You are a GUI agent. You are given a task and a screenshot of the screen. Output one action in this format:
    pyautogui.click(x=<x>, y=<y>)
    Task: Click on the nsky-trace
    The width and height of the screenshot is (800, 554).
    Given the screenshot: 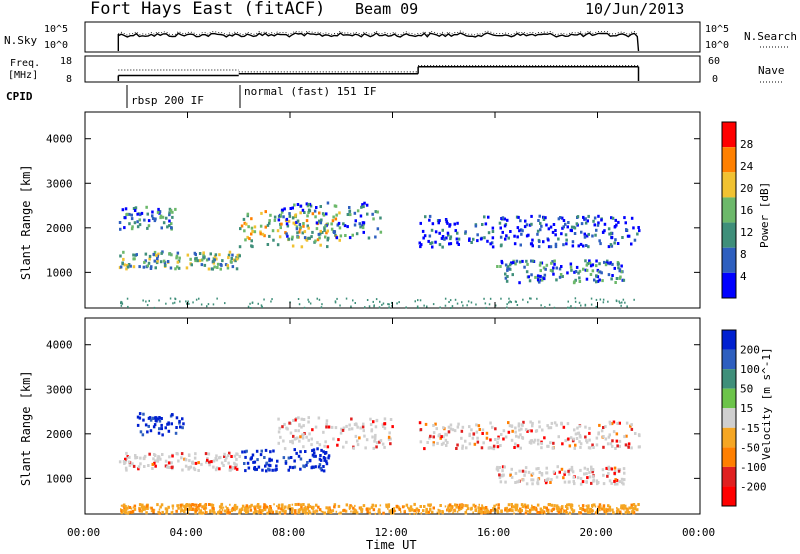 What is the action you would take?
    pyautogui.click(x=378, y=41)
    